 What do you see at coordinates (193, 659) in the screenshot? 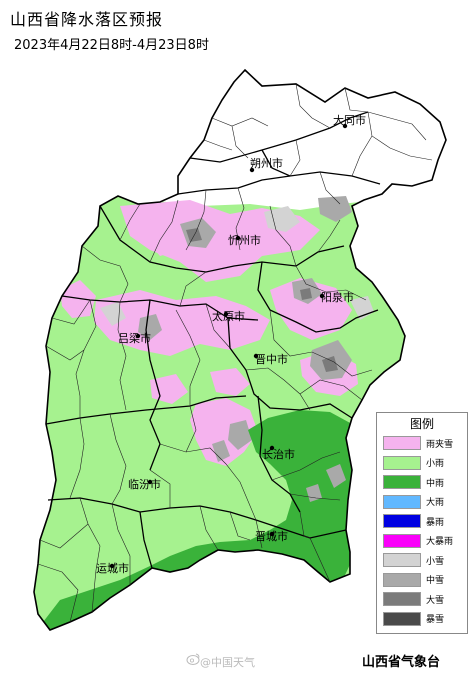
I see `weibo-icon` at bounding box center [193, 659].